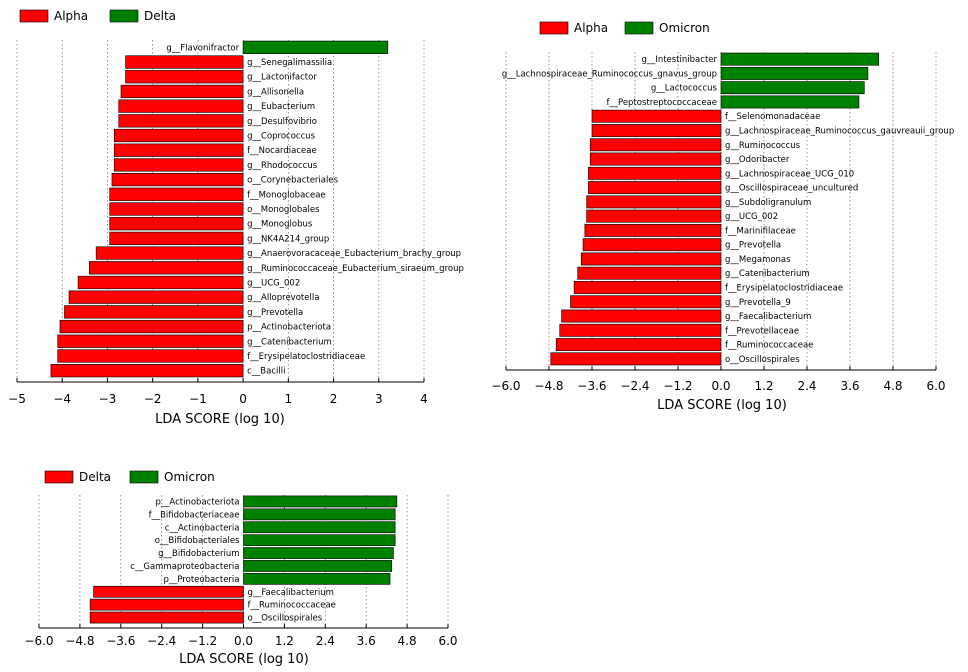 This screenshot has width=968, height=672. I want to click on bar-label: g__Coprococcus, so click(281, 137).